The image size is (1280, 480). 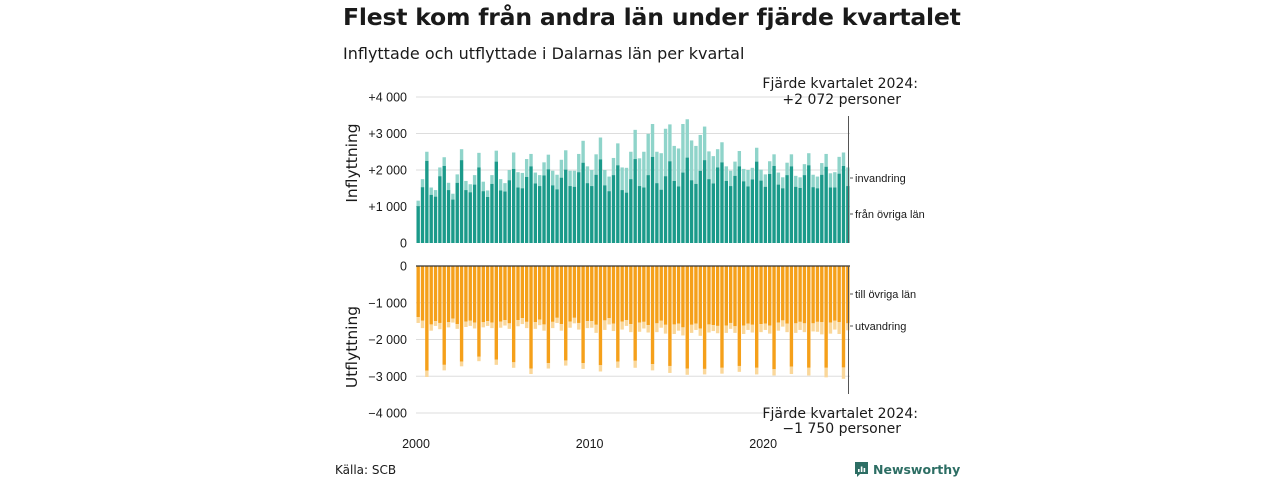 I want to click on ytick-out-0: 0, so click(x=403, y=267).